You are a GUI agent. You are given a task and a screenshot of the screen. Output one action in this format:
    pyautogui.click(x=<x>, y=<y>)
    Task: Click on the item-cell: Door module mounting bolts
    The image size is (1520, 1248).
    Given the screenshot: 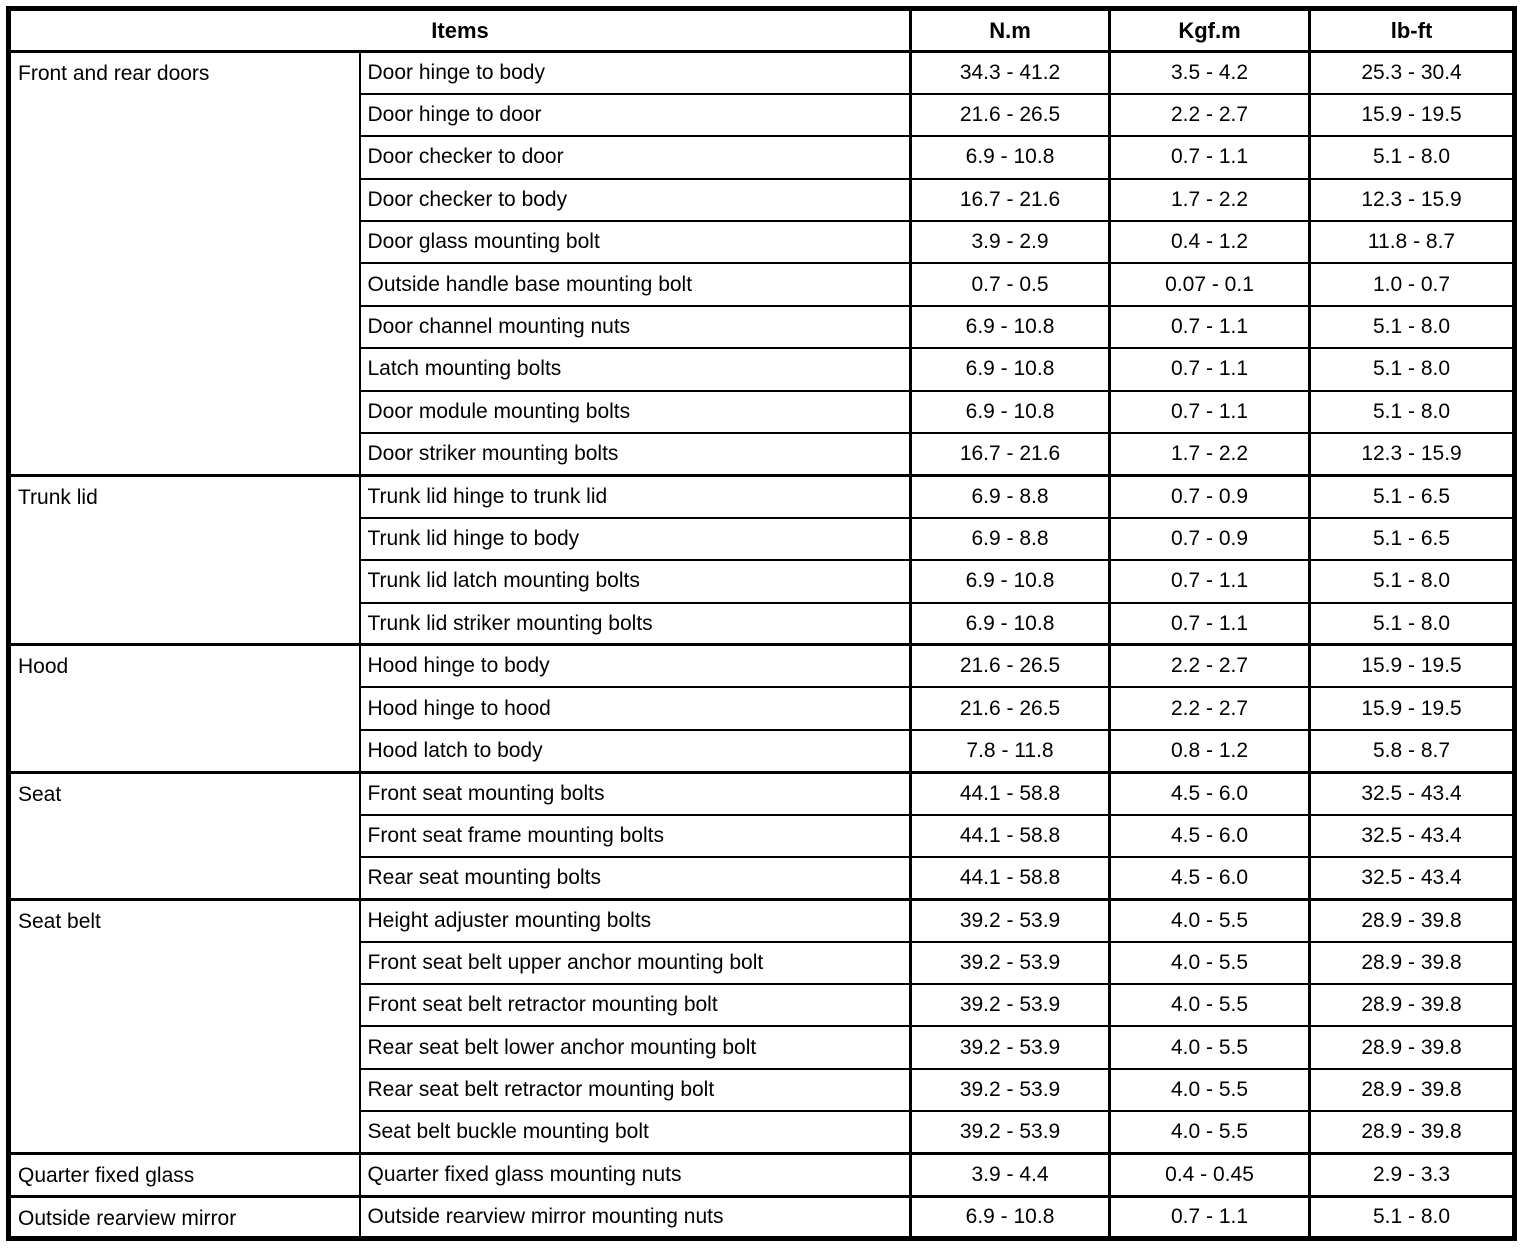 What is the action you would take?
    pyautogui.click(x=635, y=412)
    